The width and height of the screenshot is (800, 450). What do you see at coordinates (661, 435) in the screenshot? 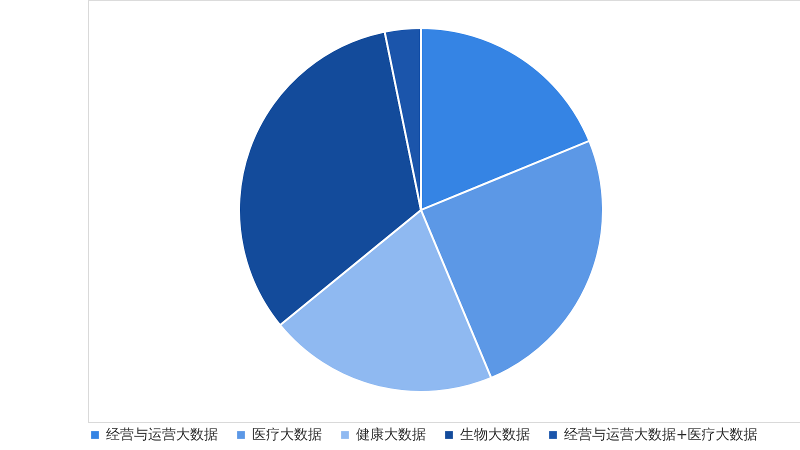
I see `legend-label: 经营与运营大数据+医疗大数据` at bounding box center [661, 435].